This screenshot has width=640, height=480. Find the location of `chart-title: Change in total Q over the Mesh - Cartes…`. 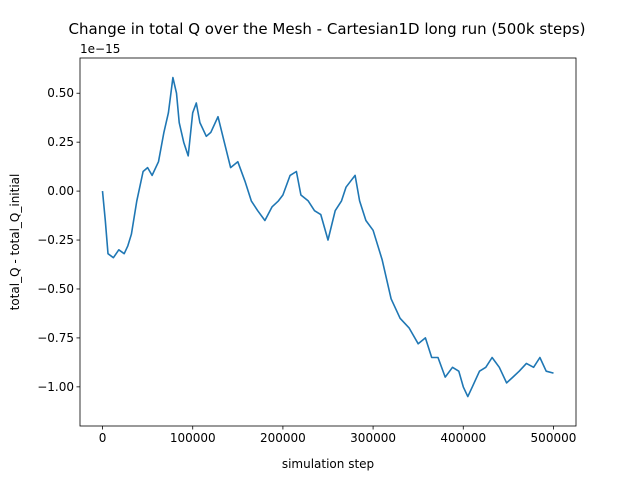

chart-title: Change in total Q over the Mesh - Cartes… is located at coordinates (327, 29).